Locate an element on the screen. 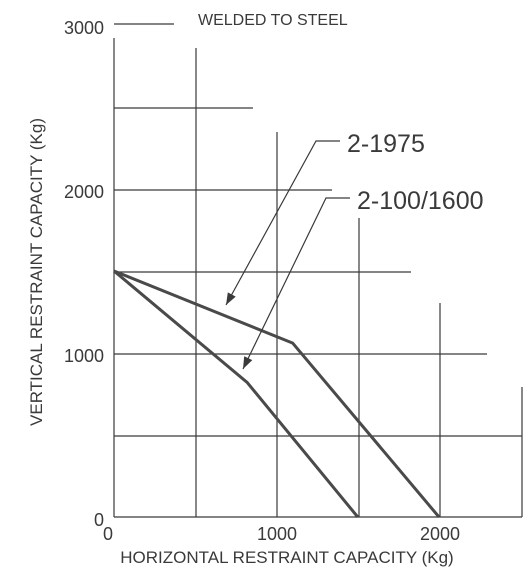 The width and height of the screenshot is (529, 571). series-leaders is located at coordinates (287, 255).